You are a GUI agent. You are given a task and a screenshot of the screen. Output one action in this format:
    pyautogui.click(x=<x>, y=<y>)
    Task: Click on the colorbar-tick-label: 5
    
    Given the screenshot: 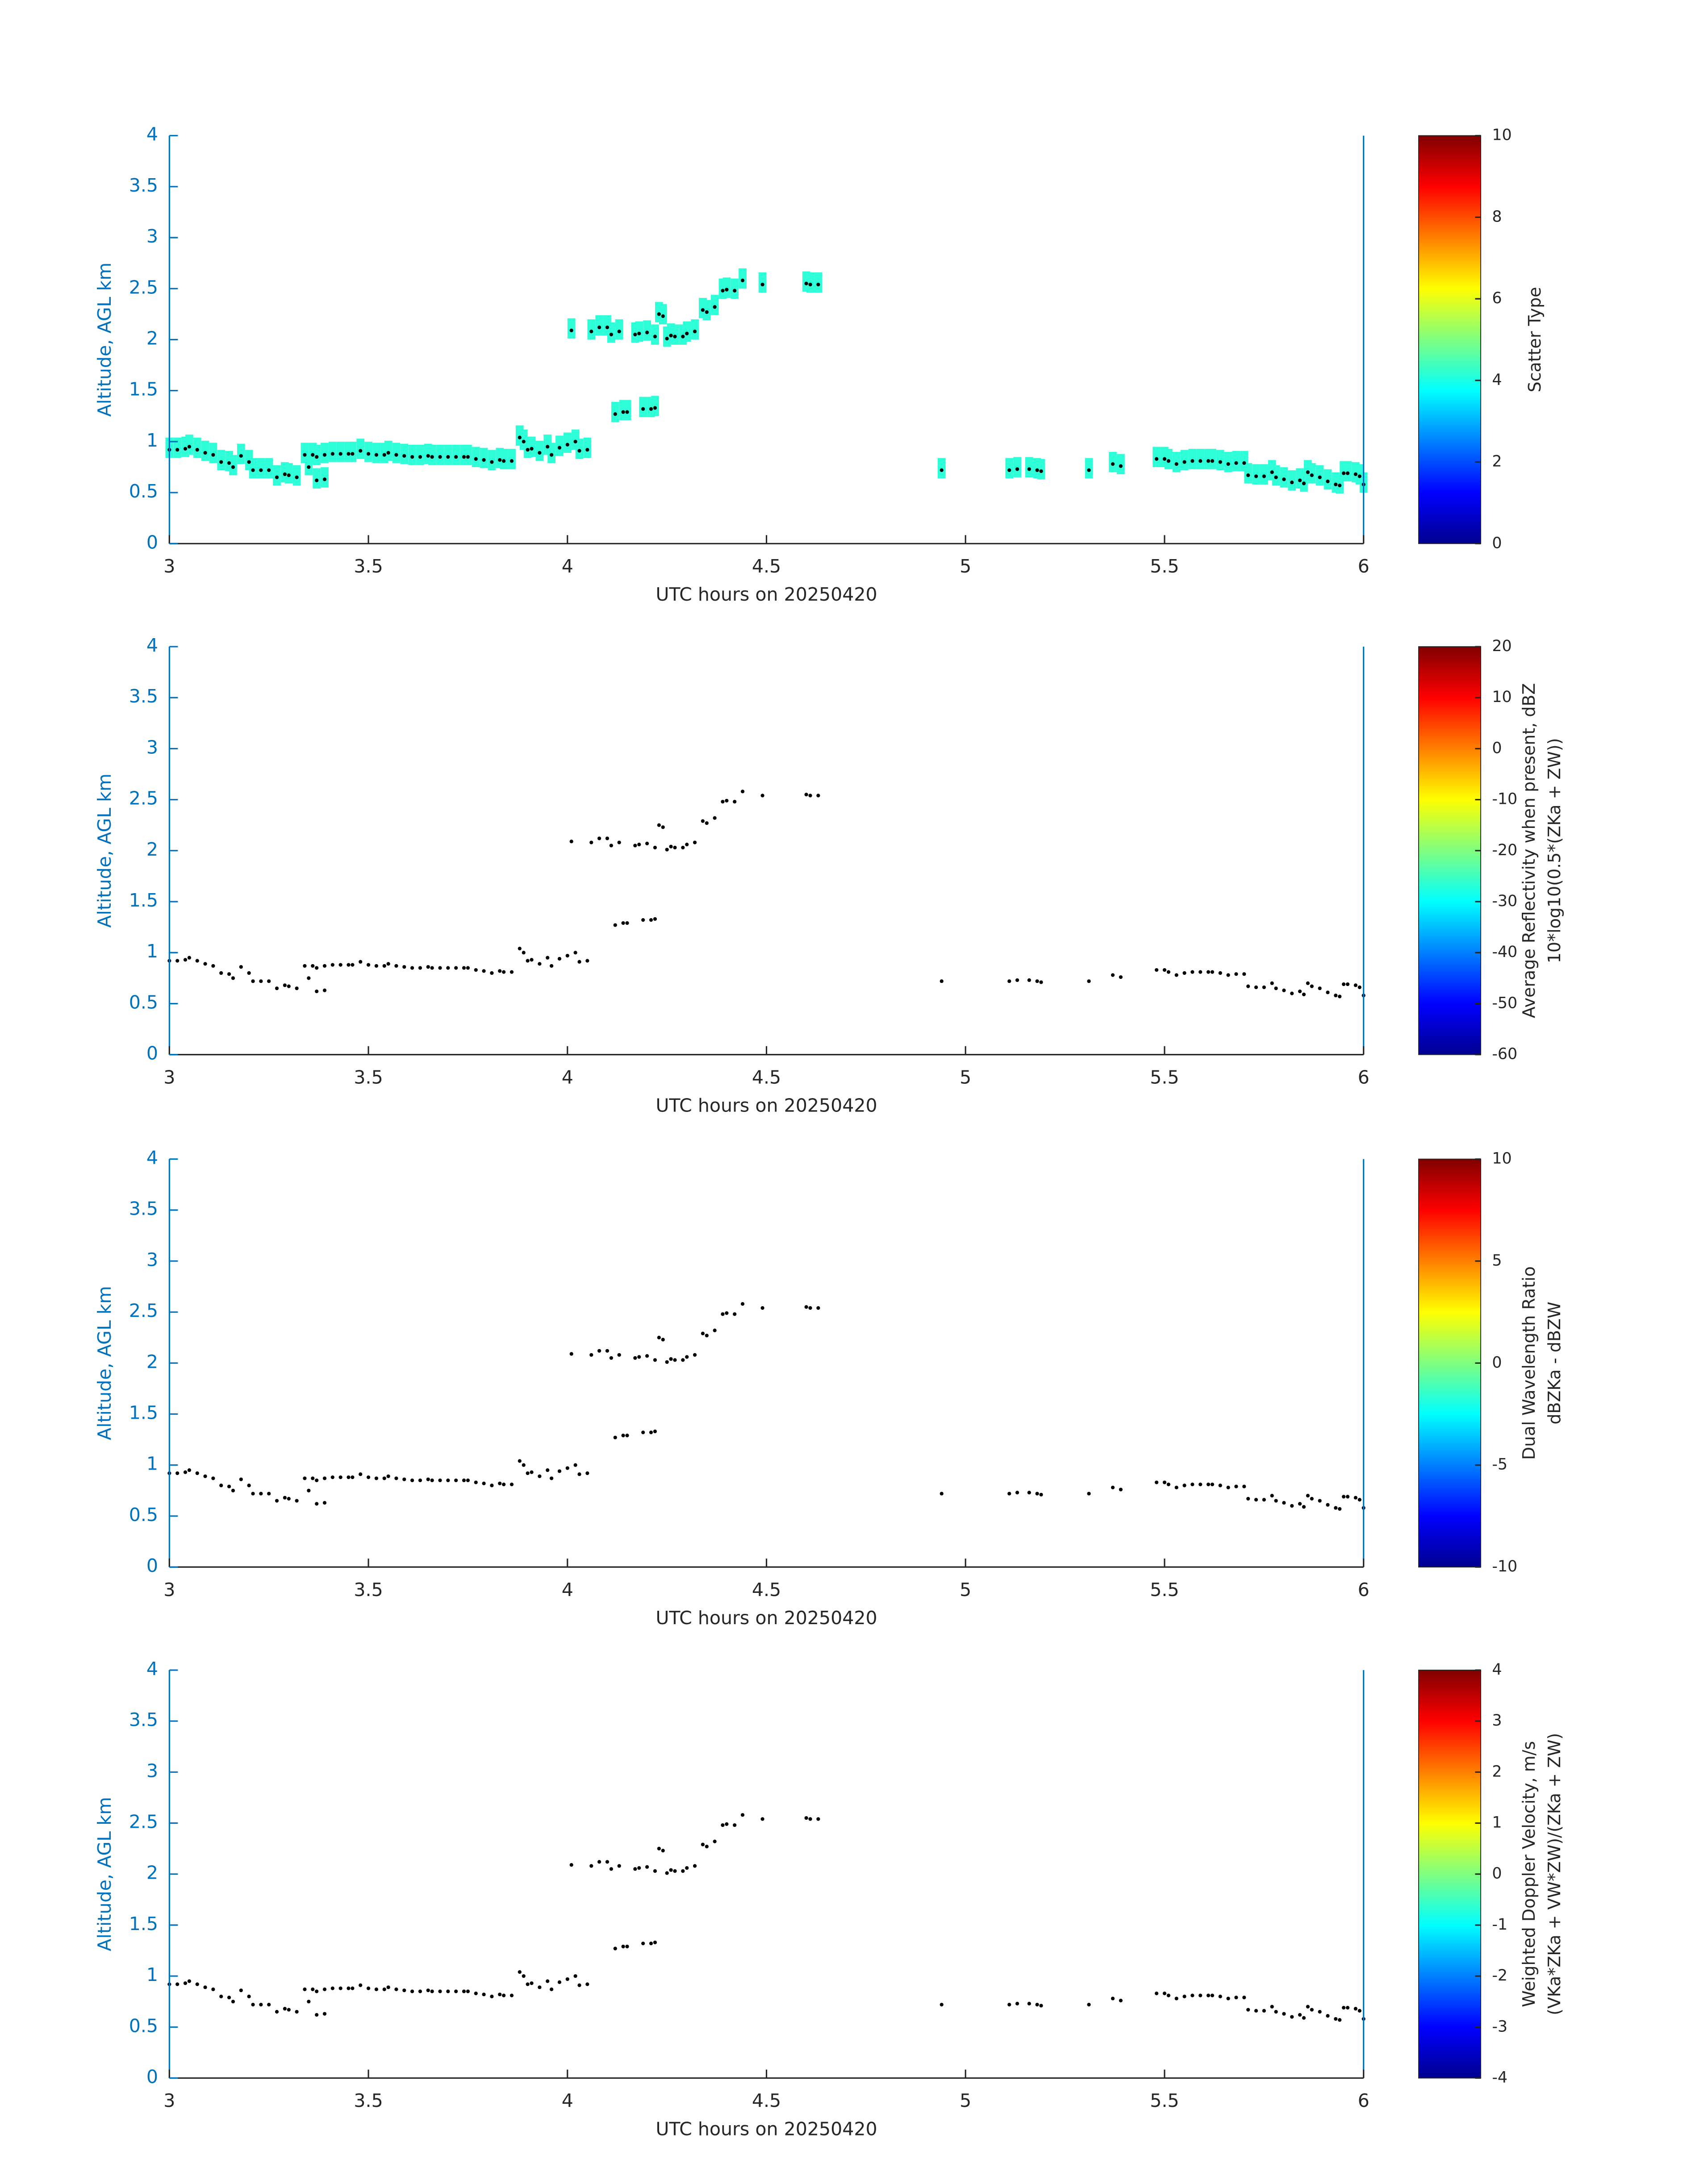 What is the action you would take?
    pyautogui.click(x=1497, y=1261)
    